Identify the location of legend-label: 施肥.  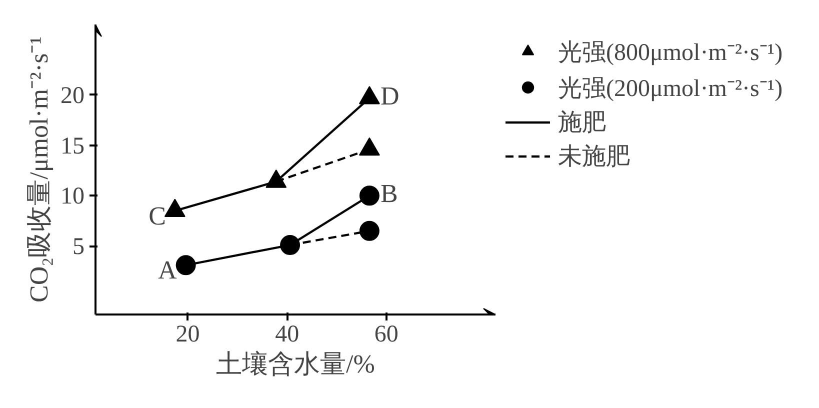
(582, 123).